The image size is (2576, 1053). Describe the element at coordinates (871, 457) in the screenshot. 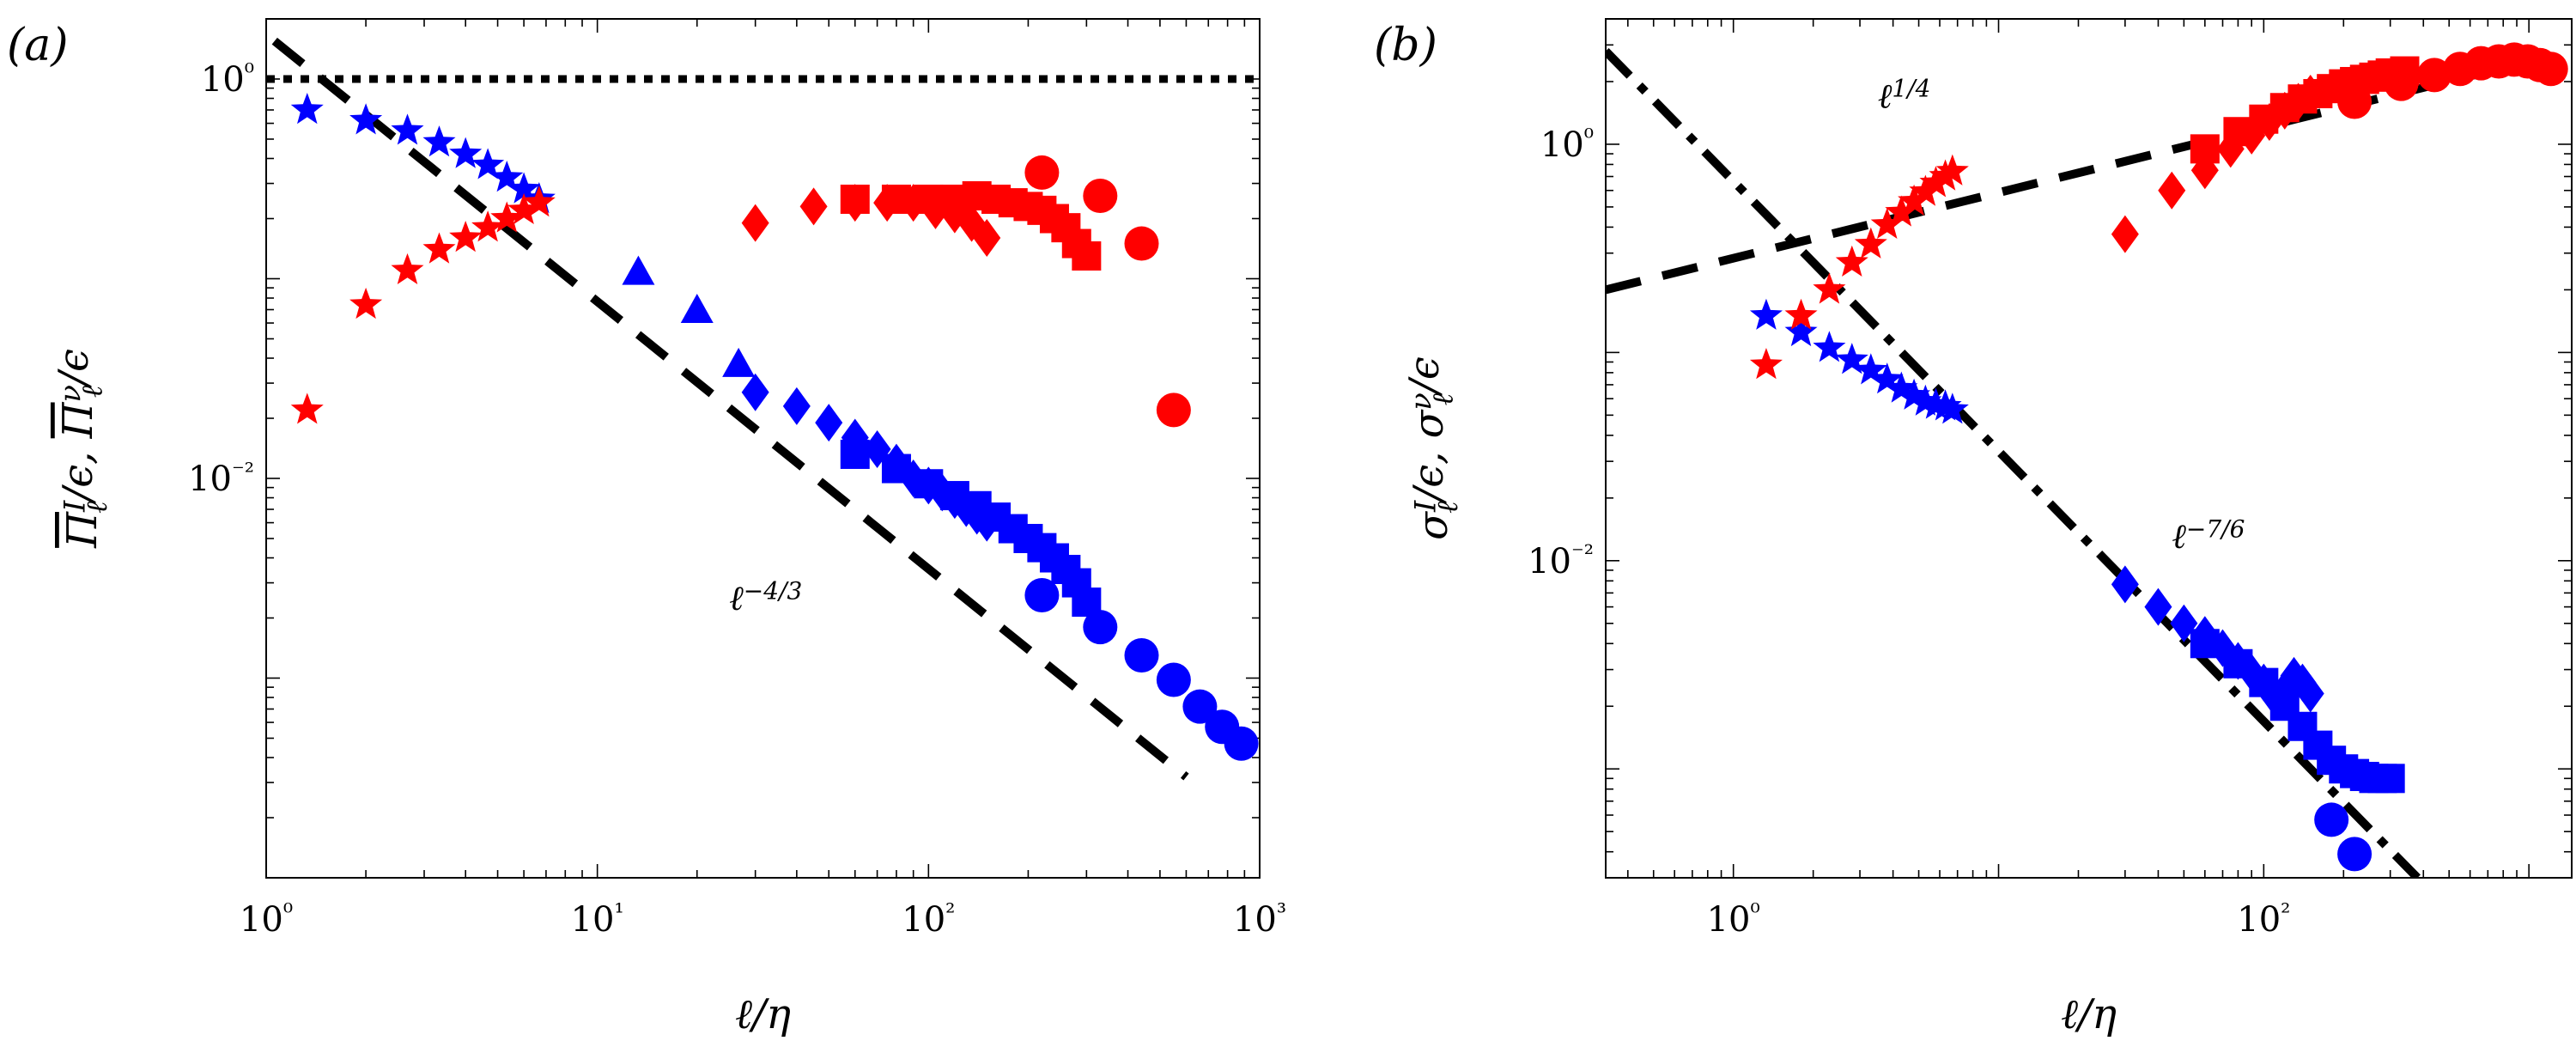

I see `panel-a-series-3-diamond` at that location.